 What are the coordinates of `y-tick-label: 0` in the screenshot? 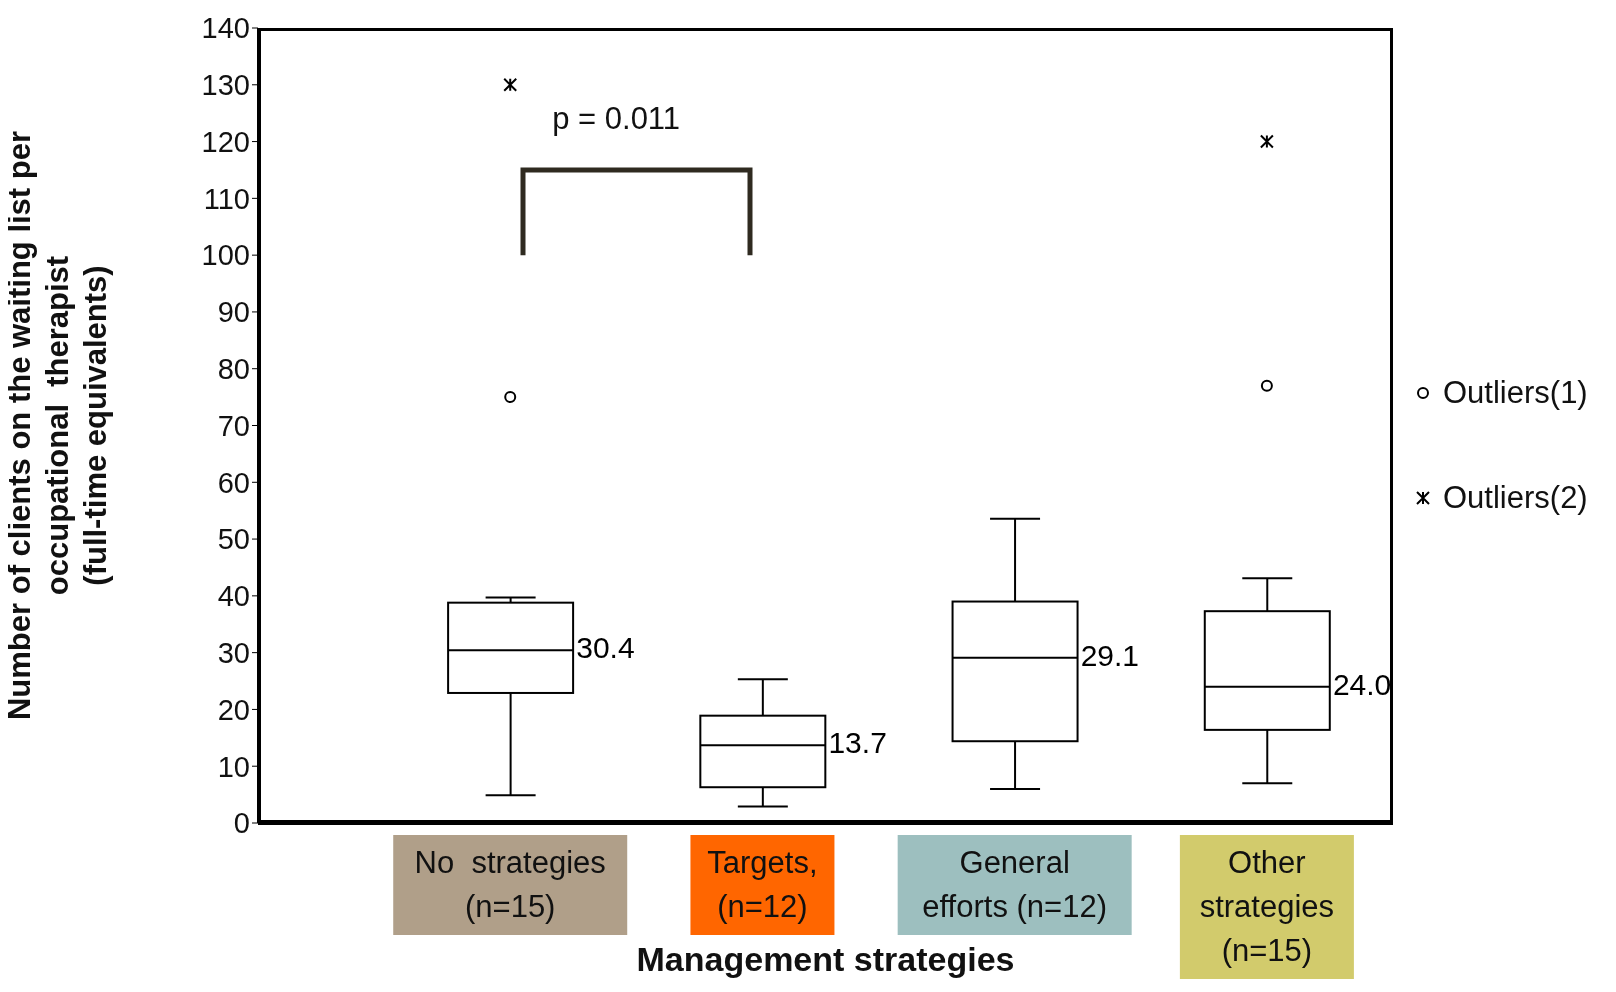 It's located at (241, 823).